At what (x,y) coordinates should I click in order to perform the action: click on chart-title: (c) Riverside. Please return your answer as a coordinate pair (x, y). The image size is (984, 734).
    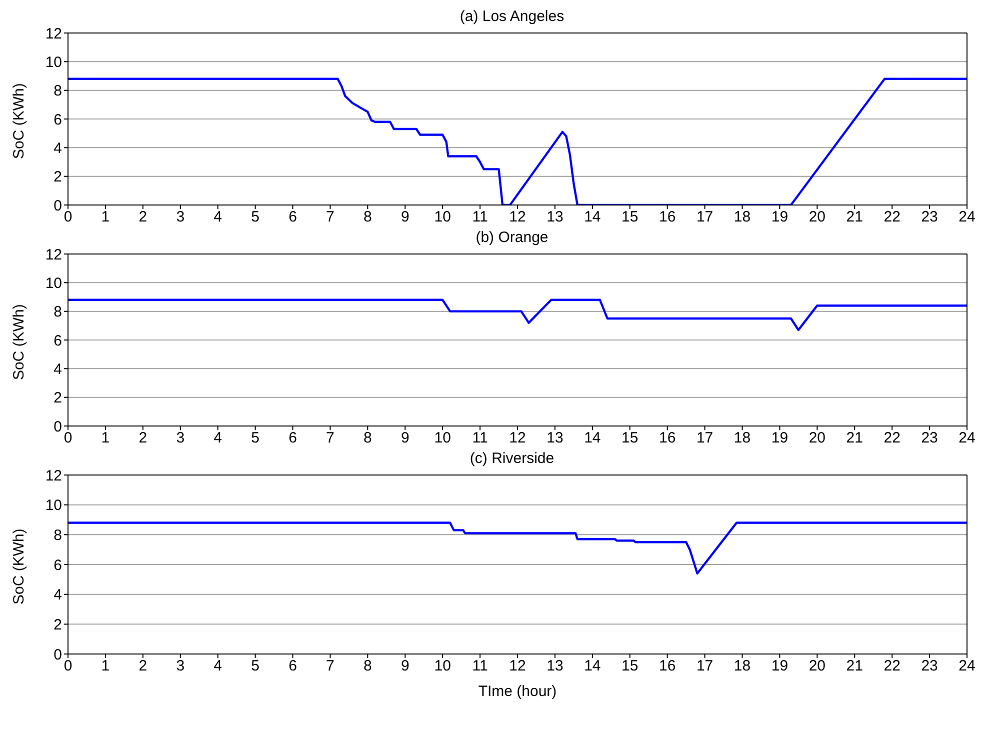
    Looking at the image, I should click on (512, 459).